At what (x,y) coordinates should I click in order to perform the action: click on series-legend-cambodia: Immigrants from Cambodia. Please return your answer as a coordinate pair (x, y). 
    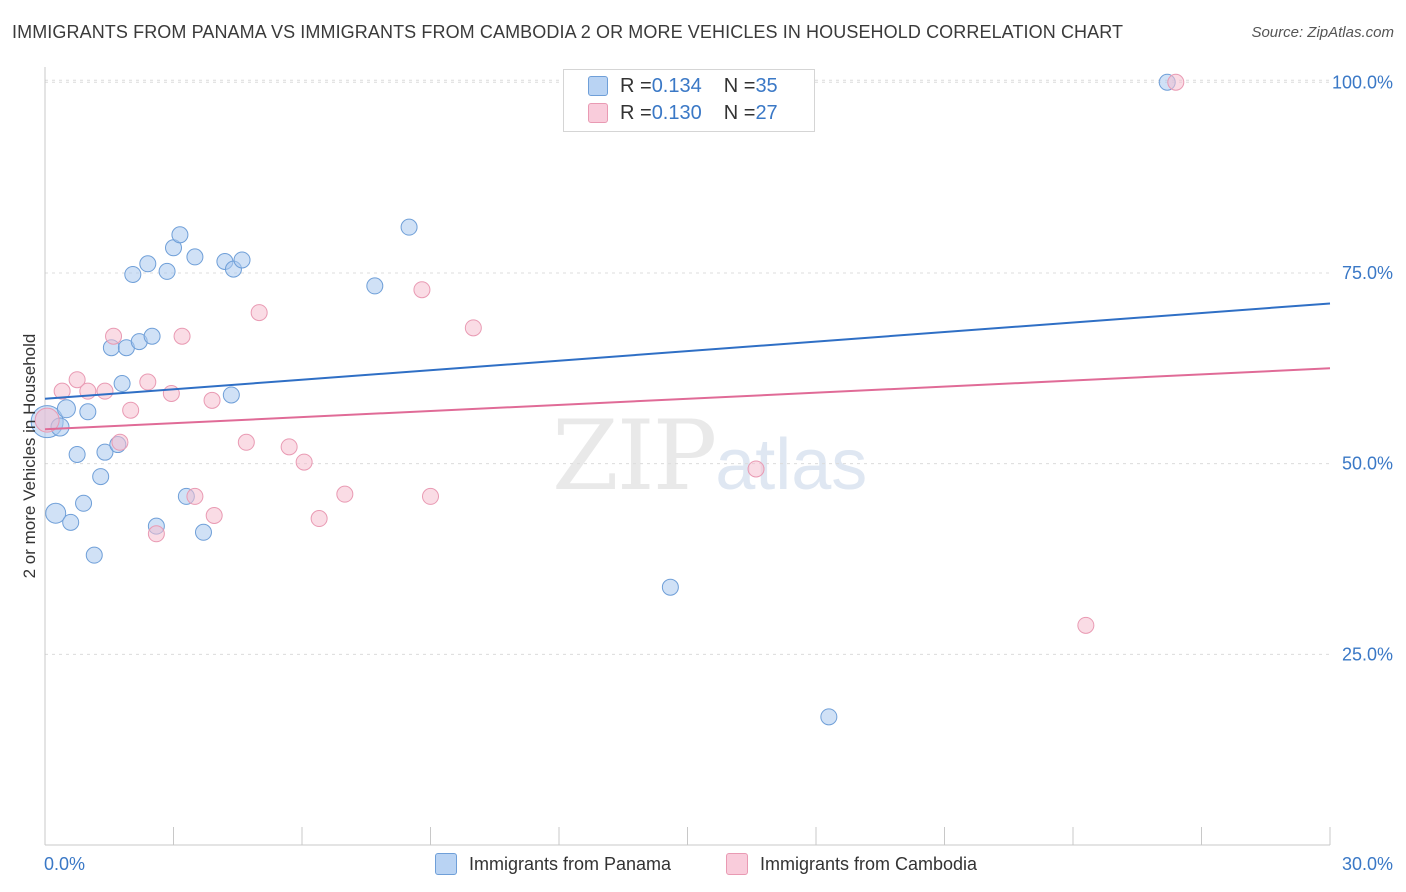
    Looking at the image, I should click on (851, 864).